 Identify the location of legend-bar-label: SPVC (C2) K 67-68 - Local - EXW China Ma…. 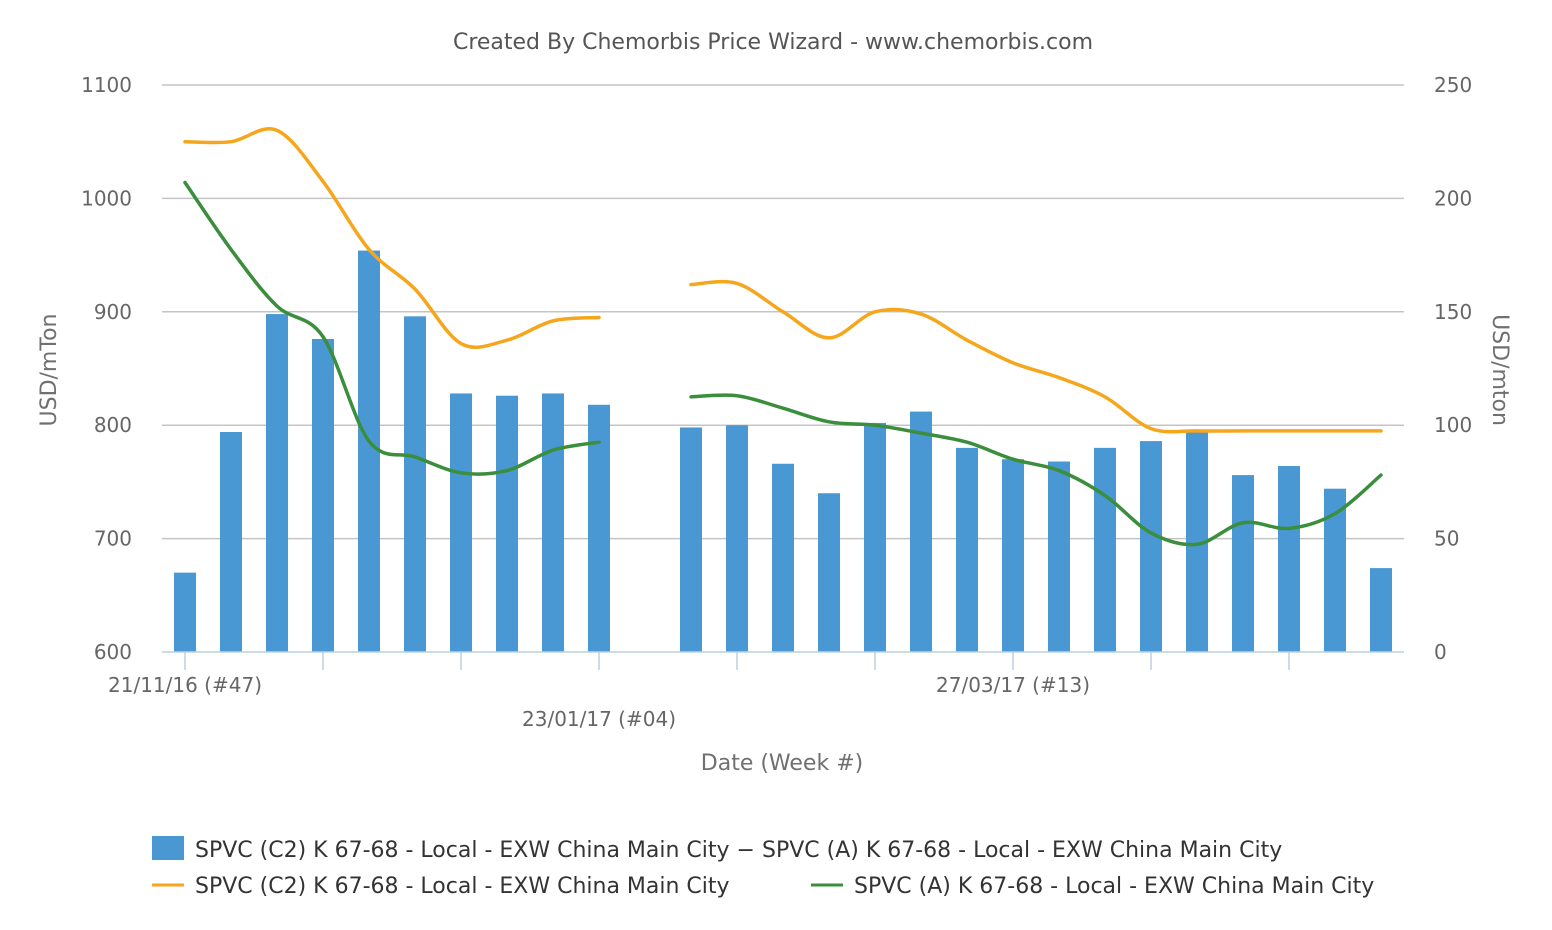
(738, 850).